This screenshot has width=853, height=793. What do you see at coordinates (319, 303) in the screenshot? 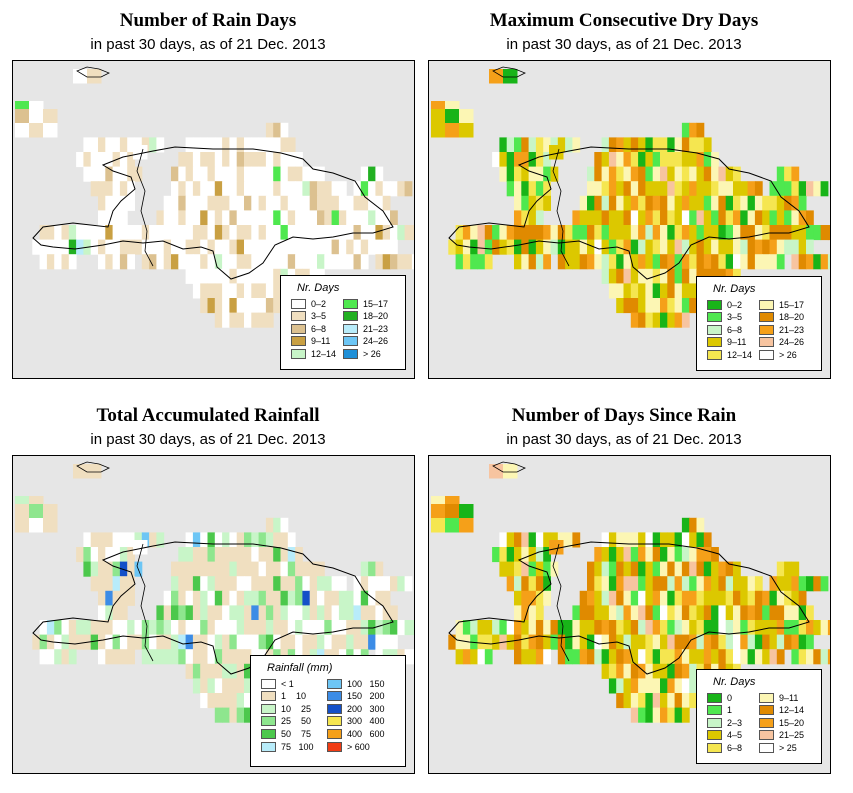
I see `legend-label: 0–2` at bounding box center [319, 303].